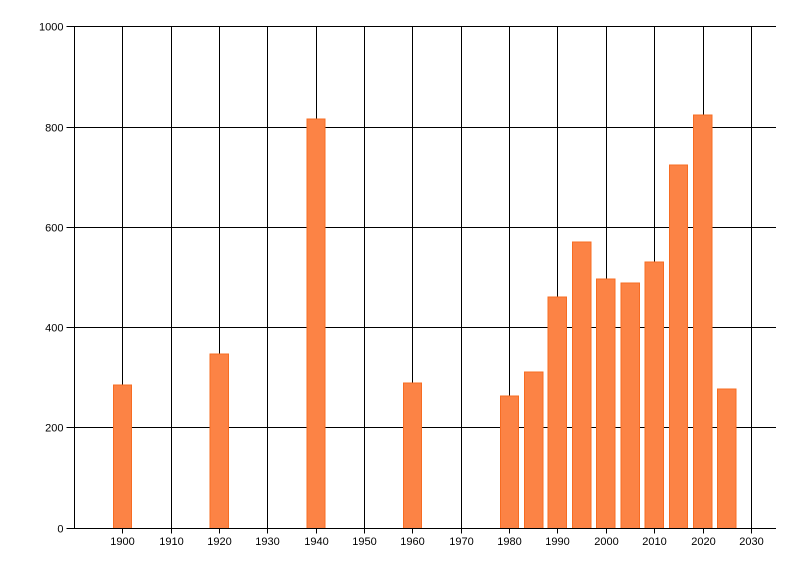 The height and width of the screenshot is (576, 800). What do you see at coordinates (122, 542) in the screenshot?
I see `svg-text: 1900` at bounding box center [122, 542].